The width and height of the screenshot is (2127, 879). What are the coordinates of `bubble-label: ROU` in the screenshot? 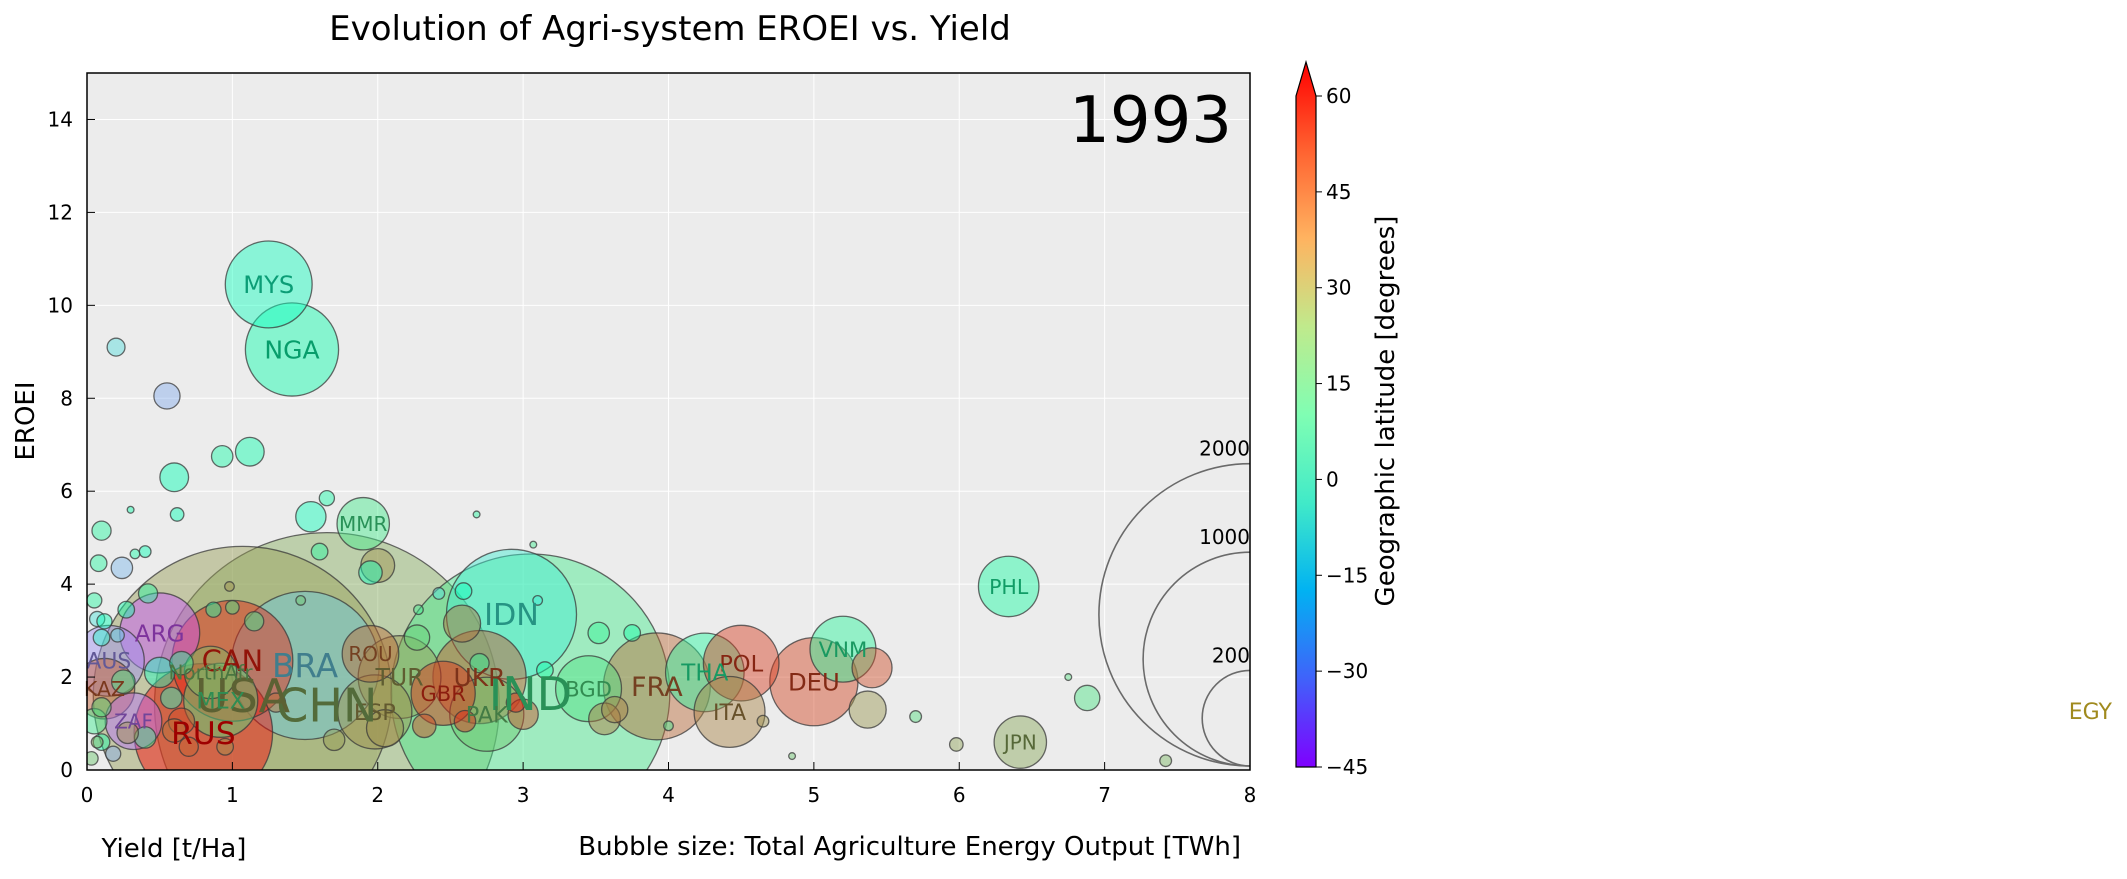 It's located at (370, 654).